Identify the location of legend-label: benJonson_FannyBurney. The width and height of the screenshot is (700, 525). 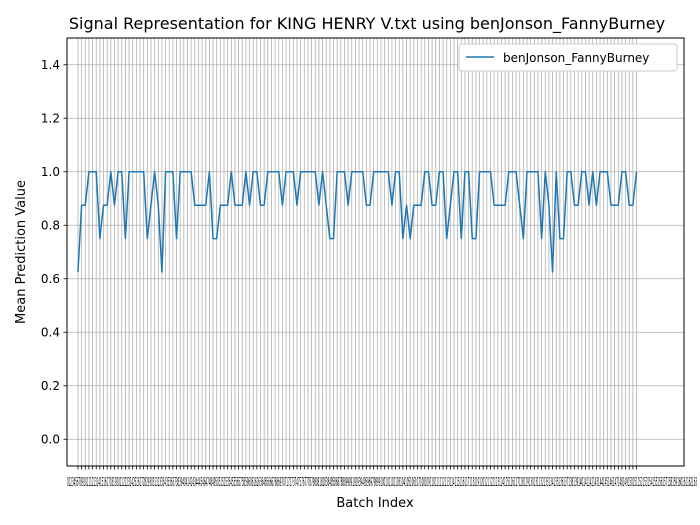
(576, 58).